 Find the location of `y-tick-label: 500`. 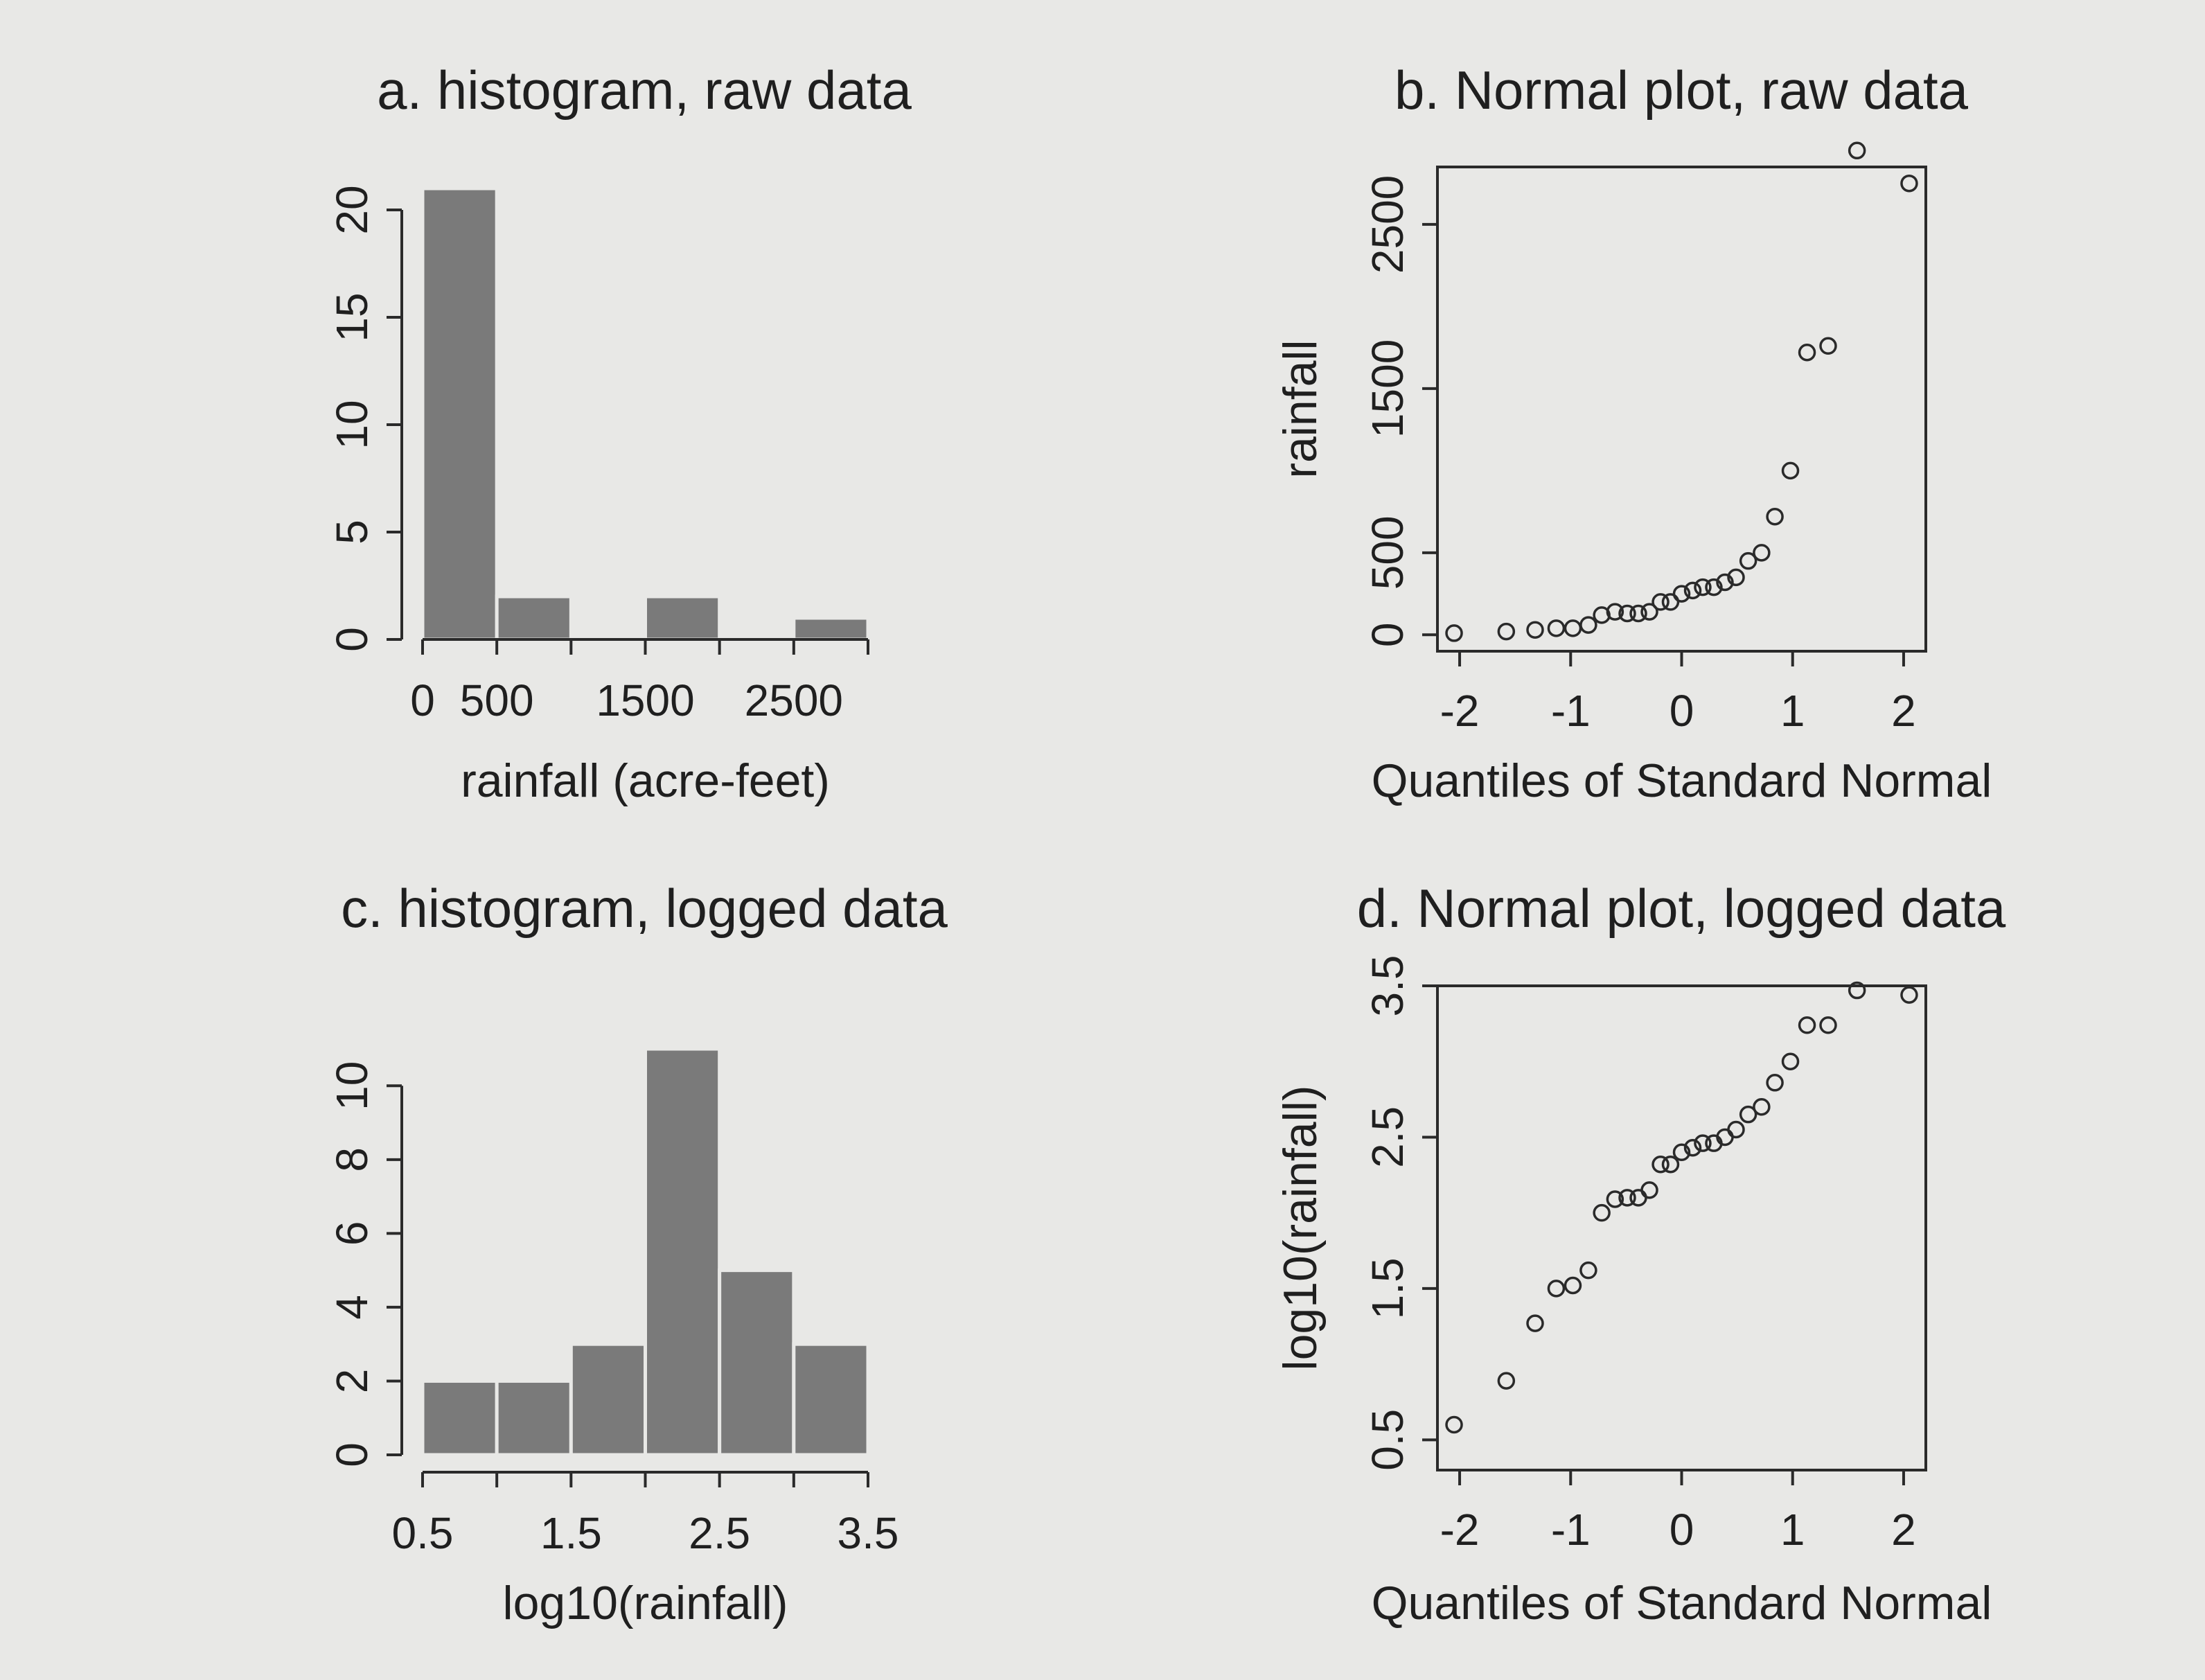

y-tick-label: 500 is located at coordinates (1388, 552).